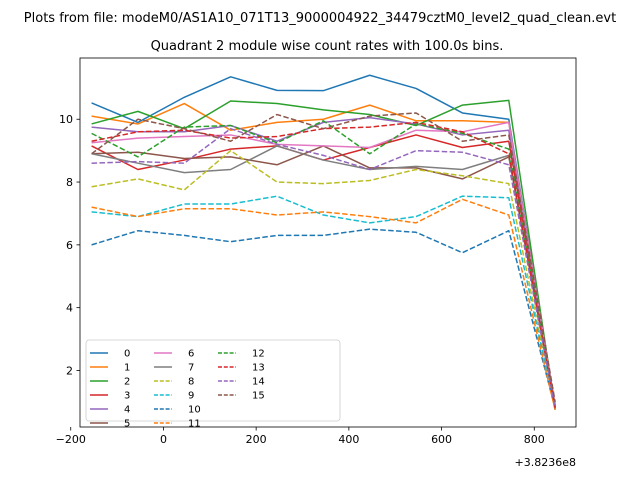 The image size is (640, 480). Describe the element at coordinates (127, 396) in the screenshot. I see `legend-label: 3` at that location.